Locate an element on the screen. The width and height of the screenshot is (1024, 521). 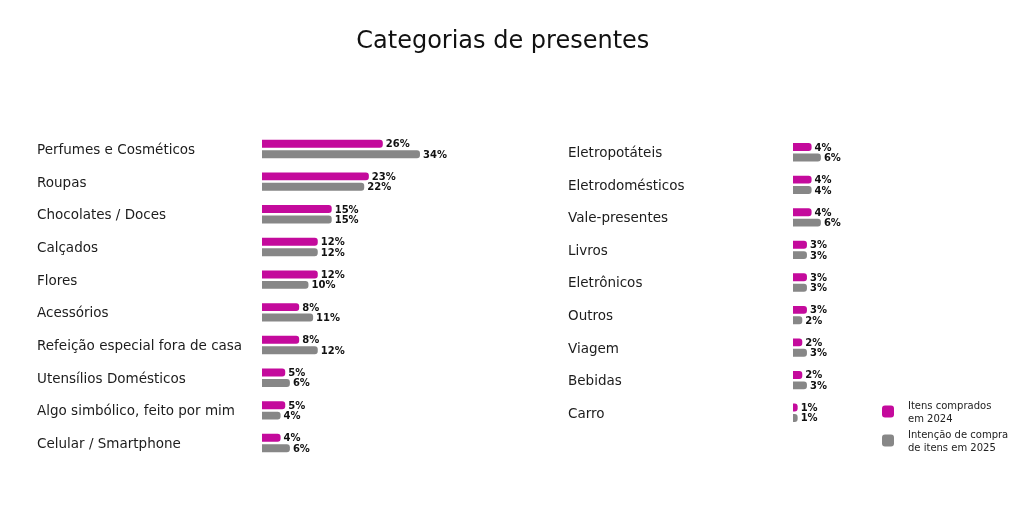
y-tick-label: Algo simbólico, feito por mim is located at coordinates (136, 410).